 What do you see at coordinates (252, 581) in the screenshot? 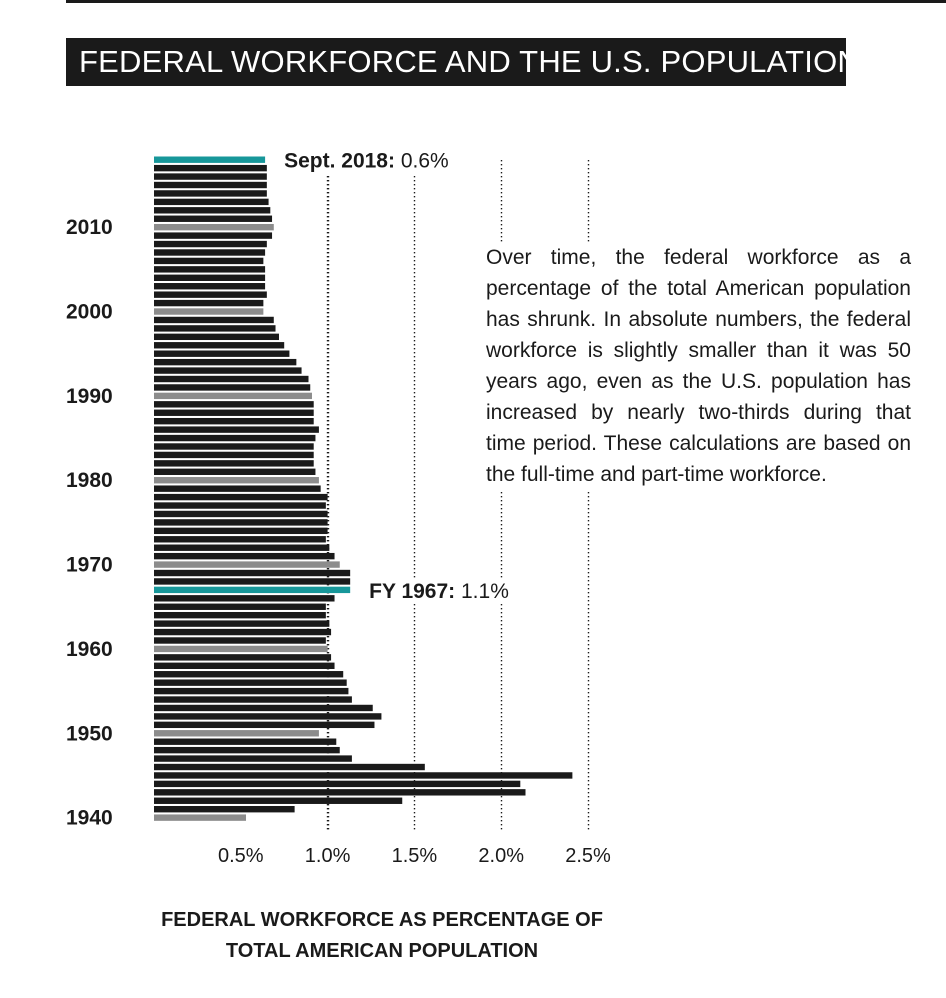
I see `bar-1968` at bounding box center [252, 581].